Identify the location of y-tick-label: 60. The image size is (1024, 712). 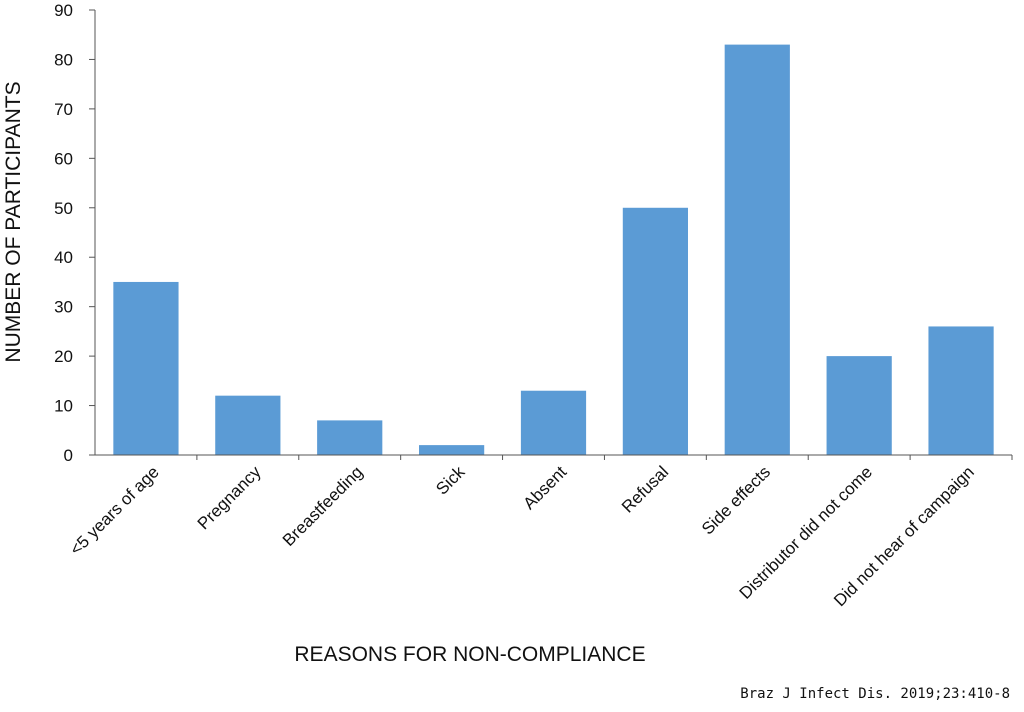
(63, 158).